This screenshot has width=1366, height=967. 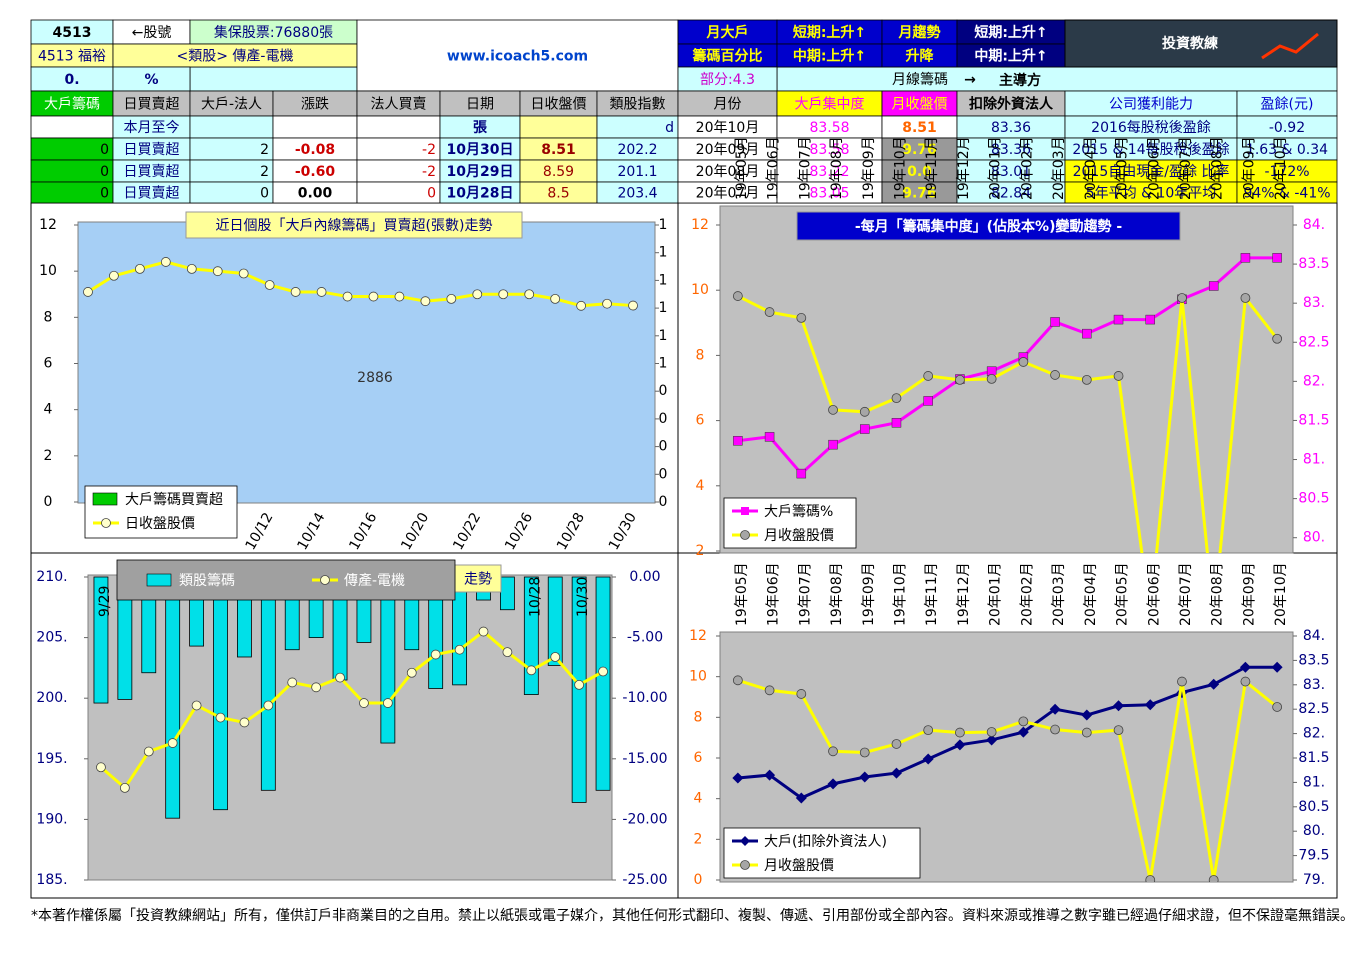 What do you see at coordinates (919, 32) in the screenshot?
I see `header-text: 月趨勢` at bounding box center [919, 32].